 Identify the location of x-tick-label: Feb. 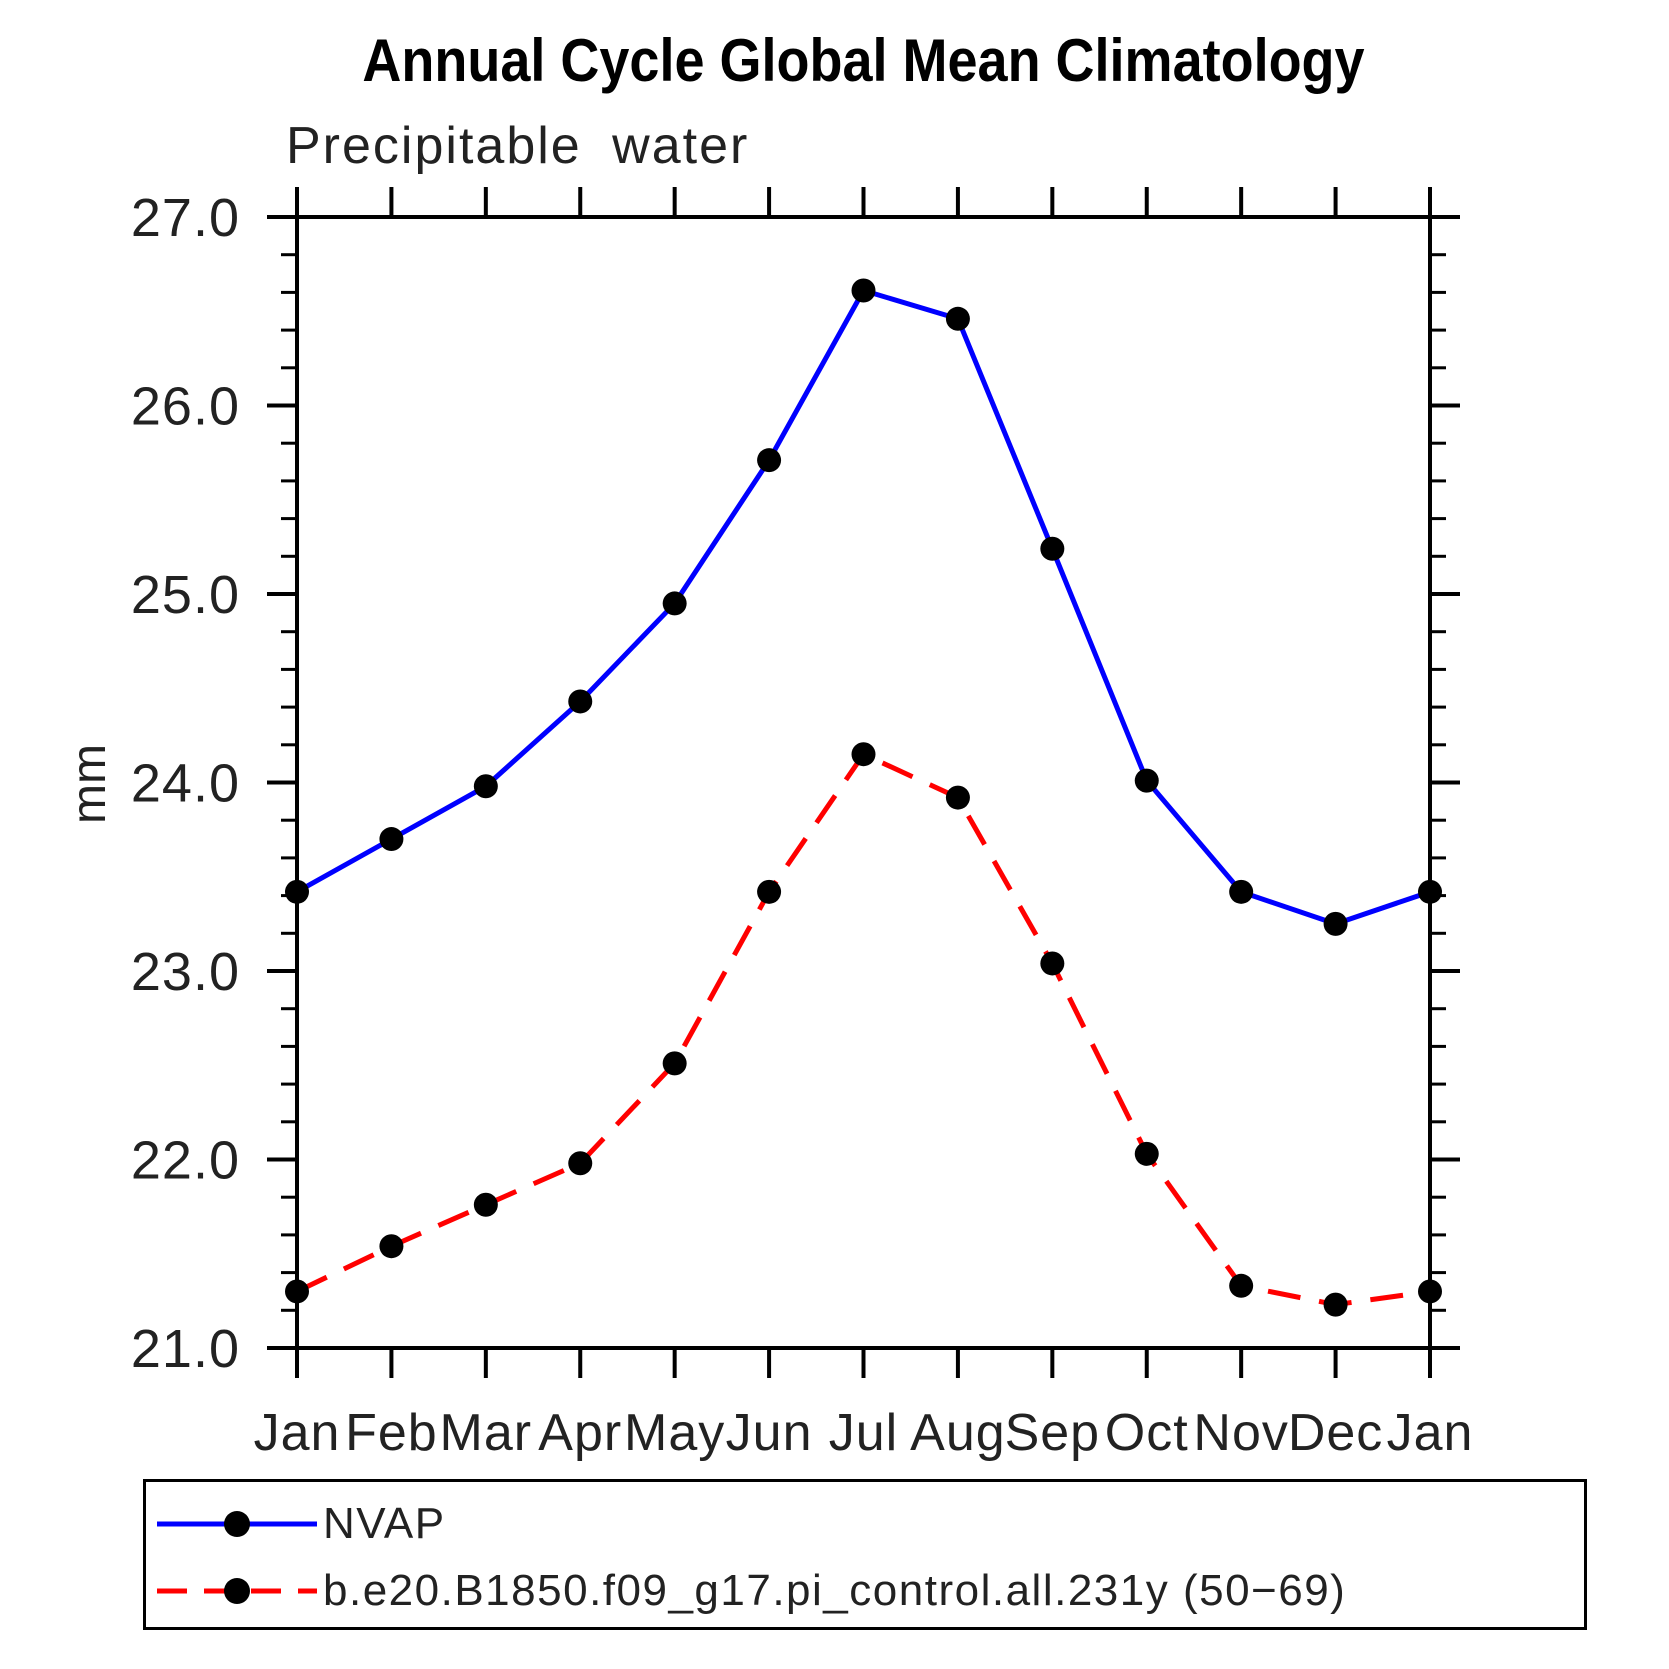
(391, 1433).